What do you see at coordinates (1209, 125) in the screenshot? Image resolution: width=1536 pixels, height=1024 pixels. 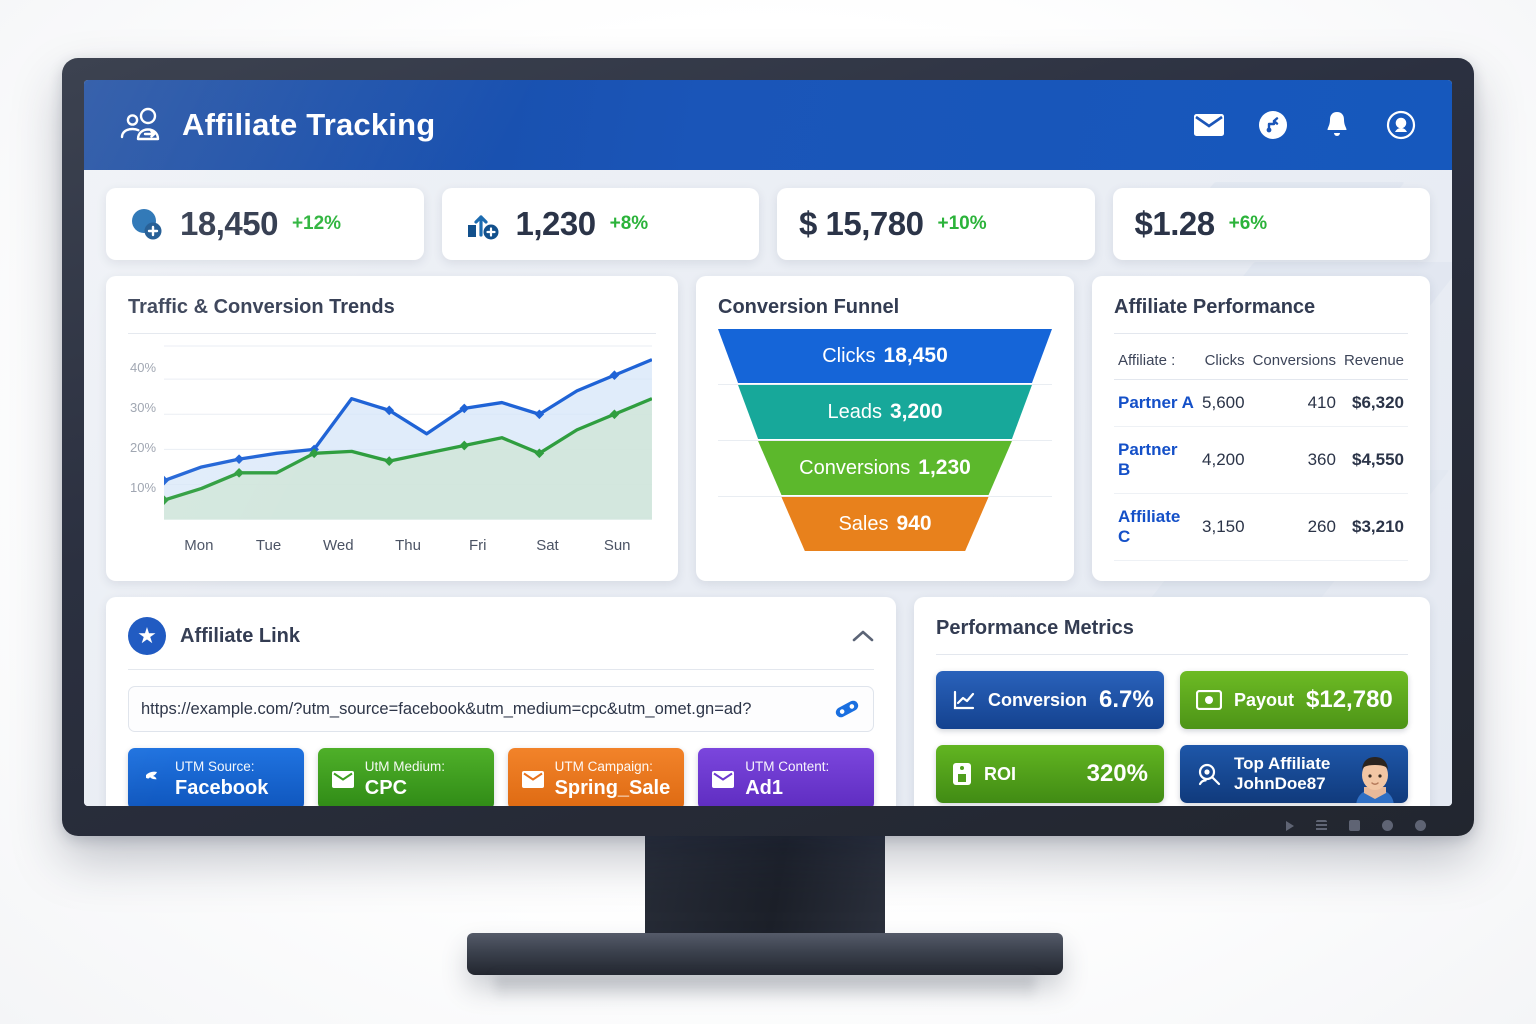 I see `mail-icon` at bounding box center [1209, 125].